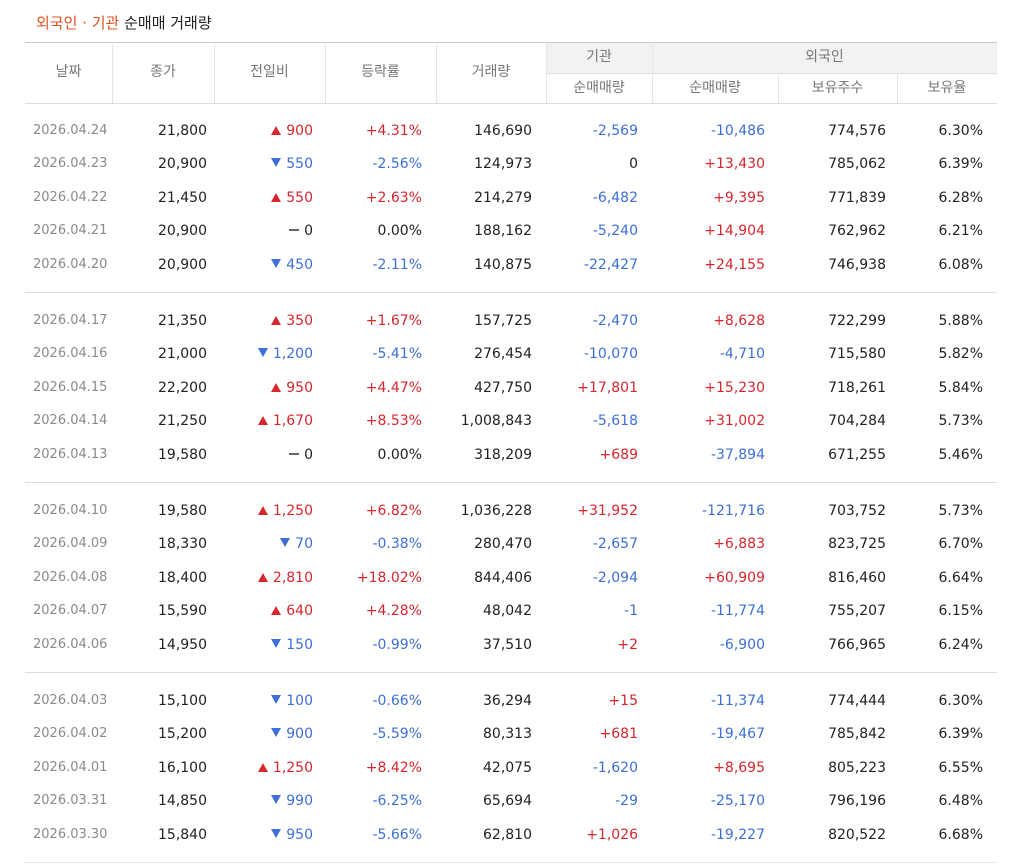 Image resolution: width=1024 pixels, height=867 pixels. I want to click on inst-cell: -5,240, so click(615, 231).